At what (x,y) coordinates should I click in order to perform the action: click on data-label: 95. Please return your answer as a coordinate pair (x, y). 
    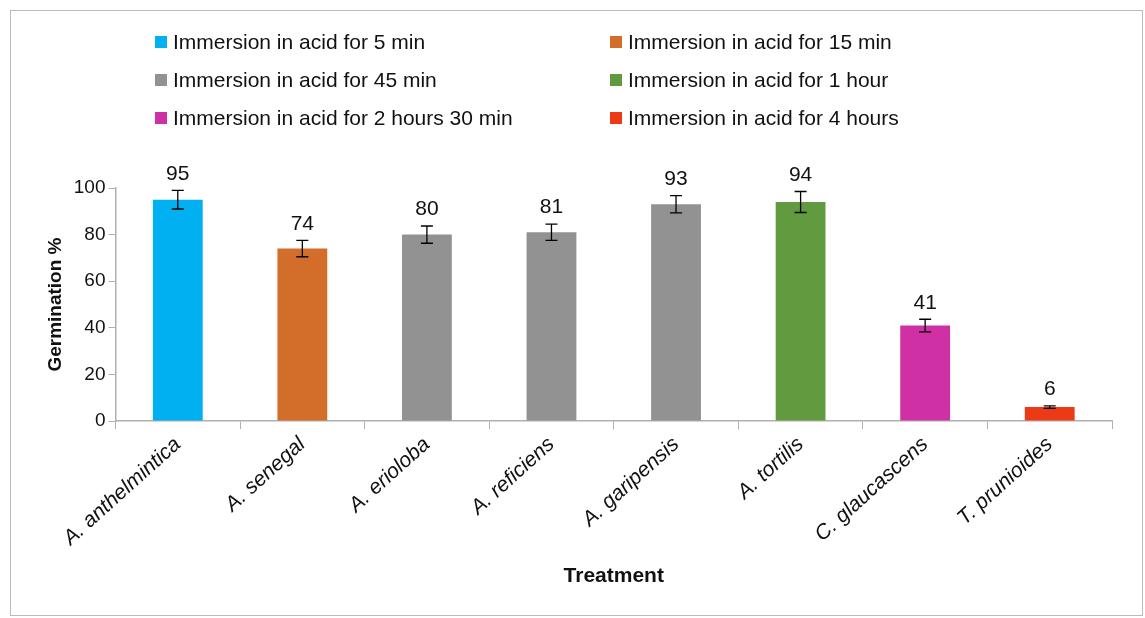
    Looking at the image, I should click on (178, 172).